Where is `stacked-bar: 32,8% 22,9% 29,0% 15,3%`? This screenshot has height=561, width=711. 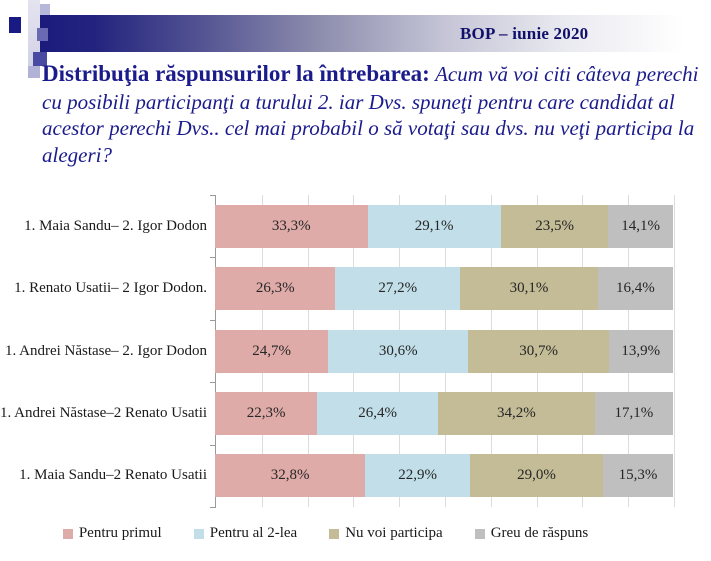
stacked-bar: 32,8% 22,9% 29,0% 15,3% is located at coordinates (444, 476).